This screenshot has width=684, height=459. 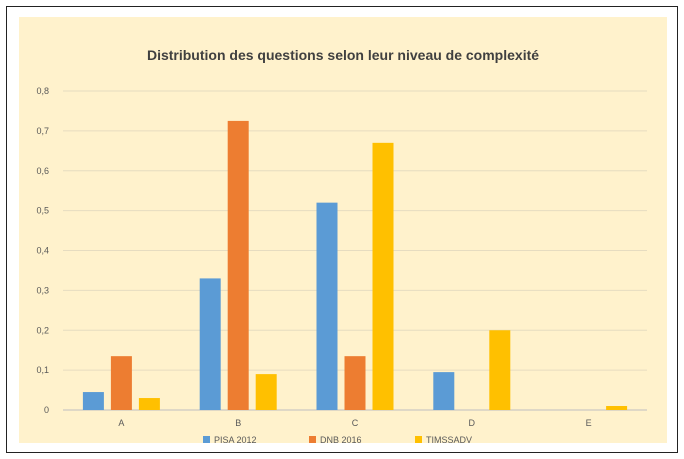 What do you see at coordinates (46, 410) in the screenshot?
I see `y-tick-label: 0` at bounding box center [46, 410].